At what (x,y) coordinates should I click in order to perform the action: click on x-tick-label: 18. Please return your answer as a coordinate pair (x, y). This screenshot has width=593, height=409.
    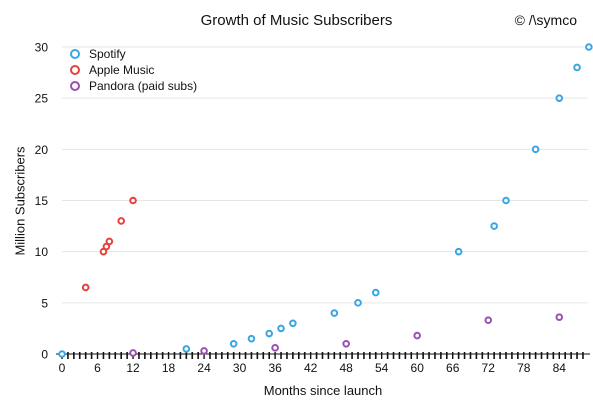
    Looking at the image, I should click on (169, 368).